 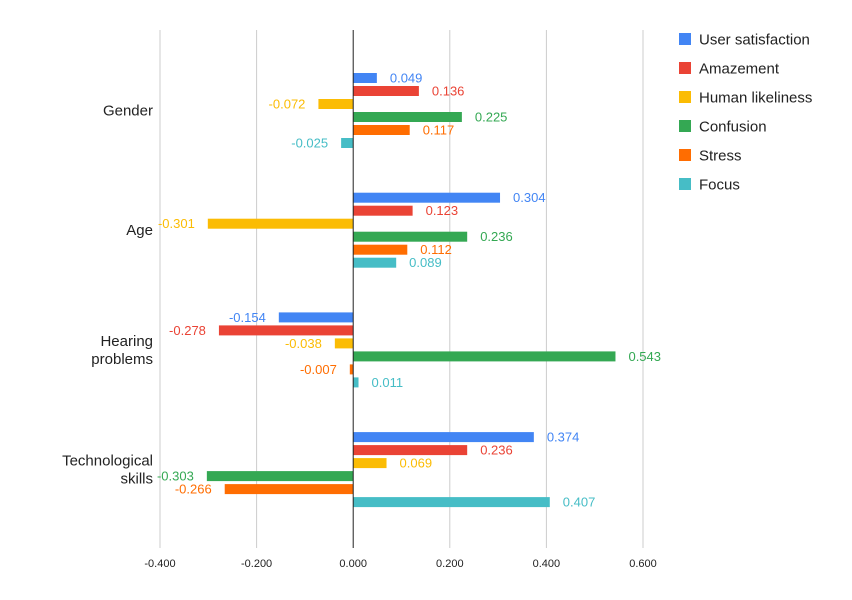 I want to click on category-label: Gender, so click(x=128, y=111).